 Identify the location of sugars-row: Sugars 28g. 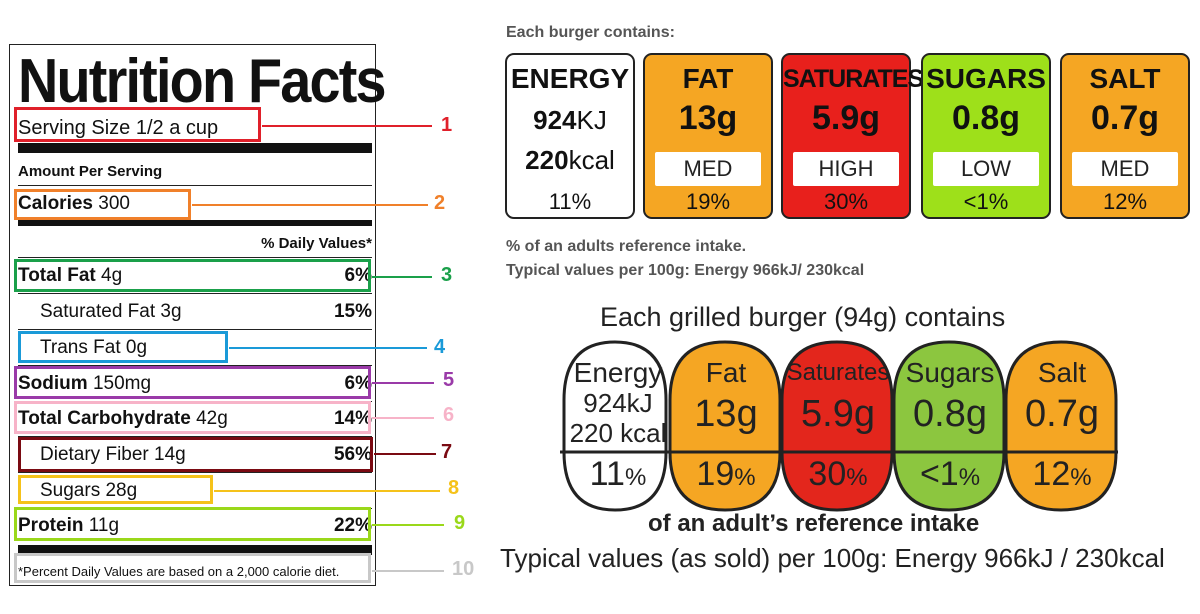
(206, 491).